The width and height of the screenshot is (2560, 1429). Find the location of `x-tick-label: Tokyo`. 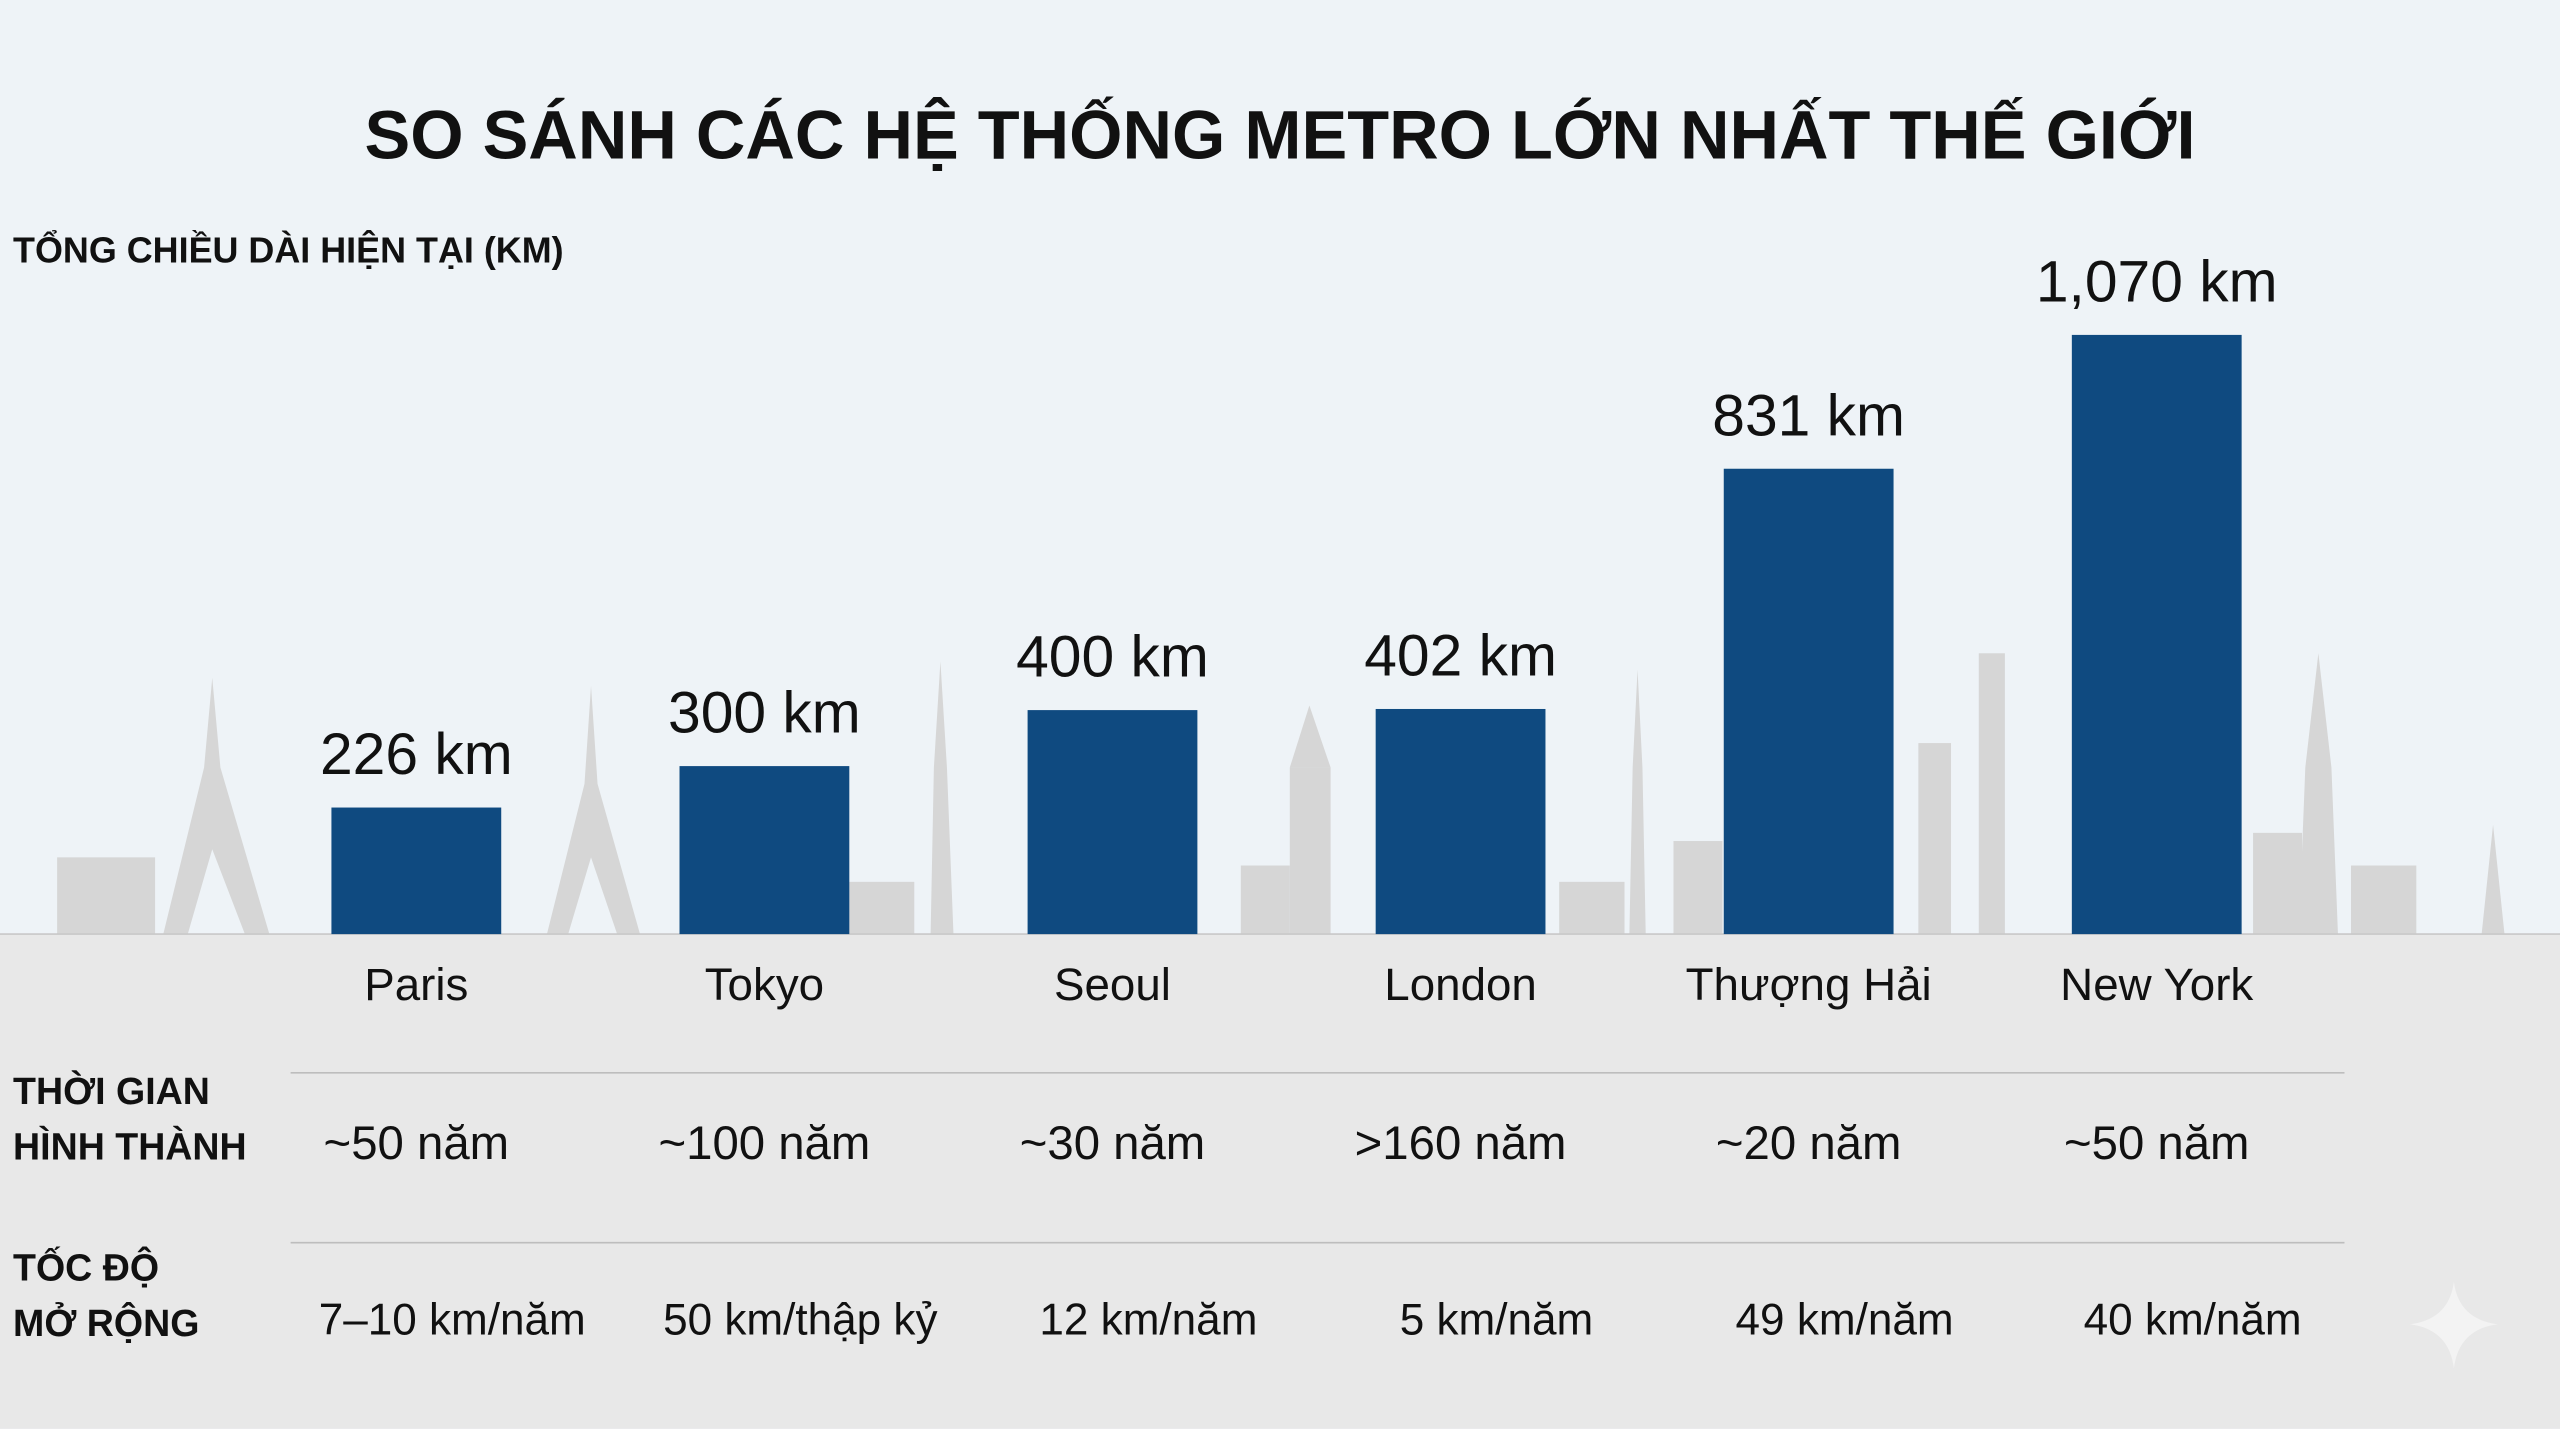

x-tick-label: Tokyo is located at coordinates (764, 984).